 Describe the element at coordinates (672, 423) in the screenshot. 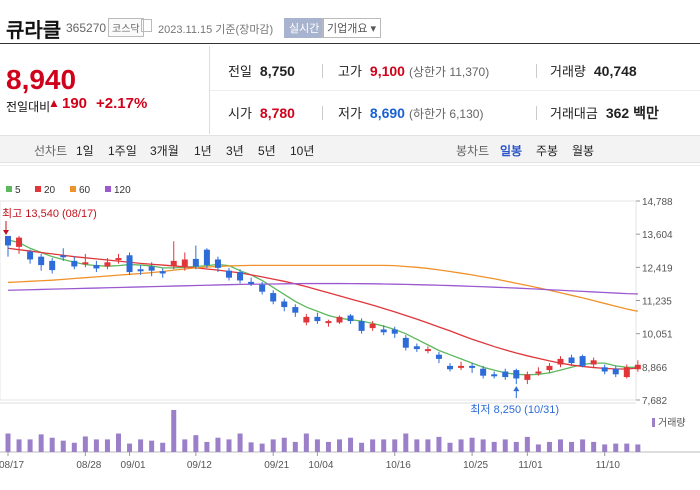

I see `volume-legend-label: 거래량` at that location.